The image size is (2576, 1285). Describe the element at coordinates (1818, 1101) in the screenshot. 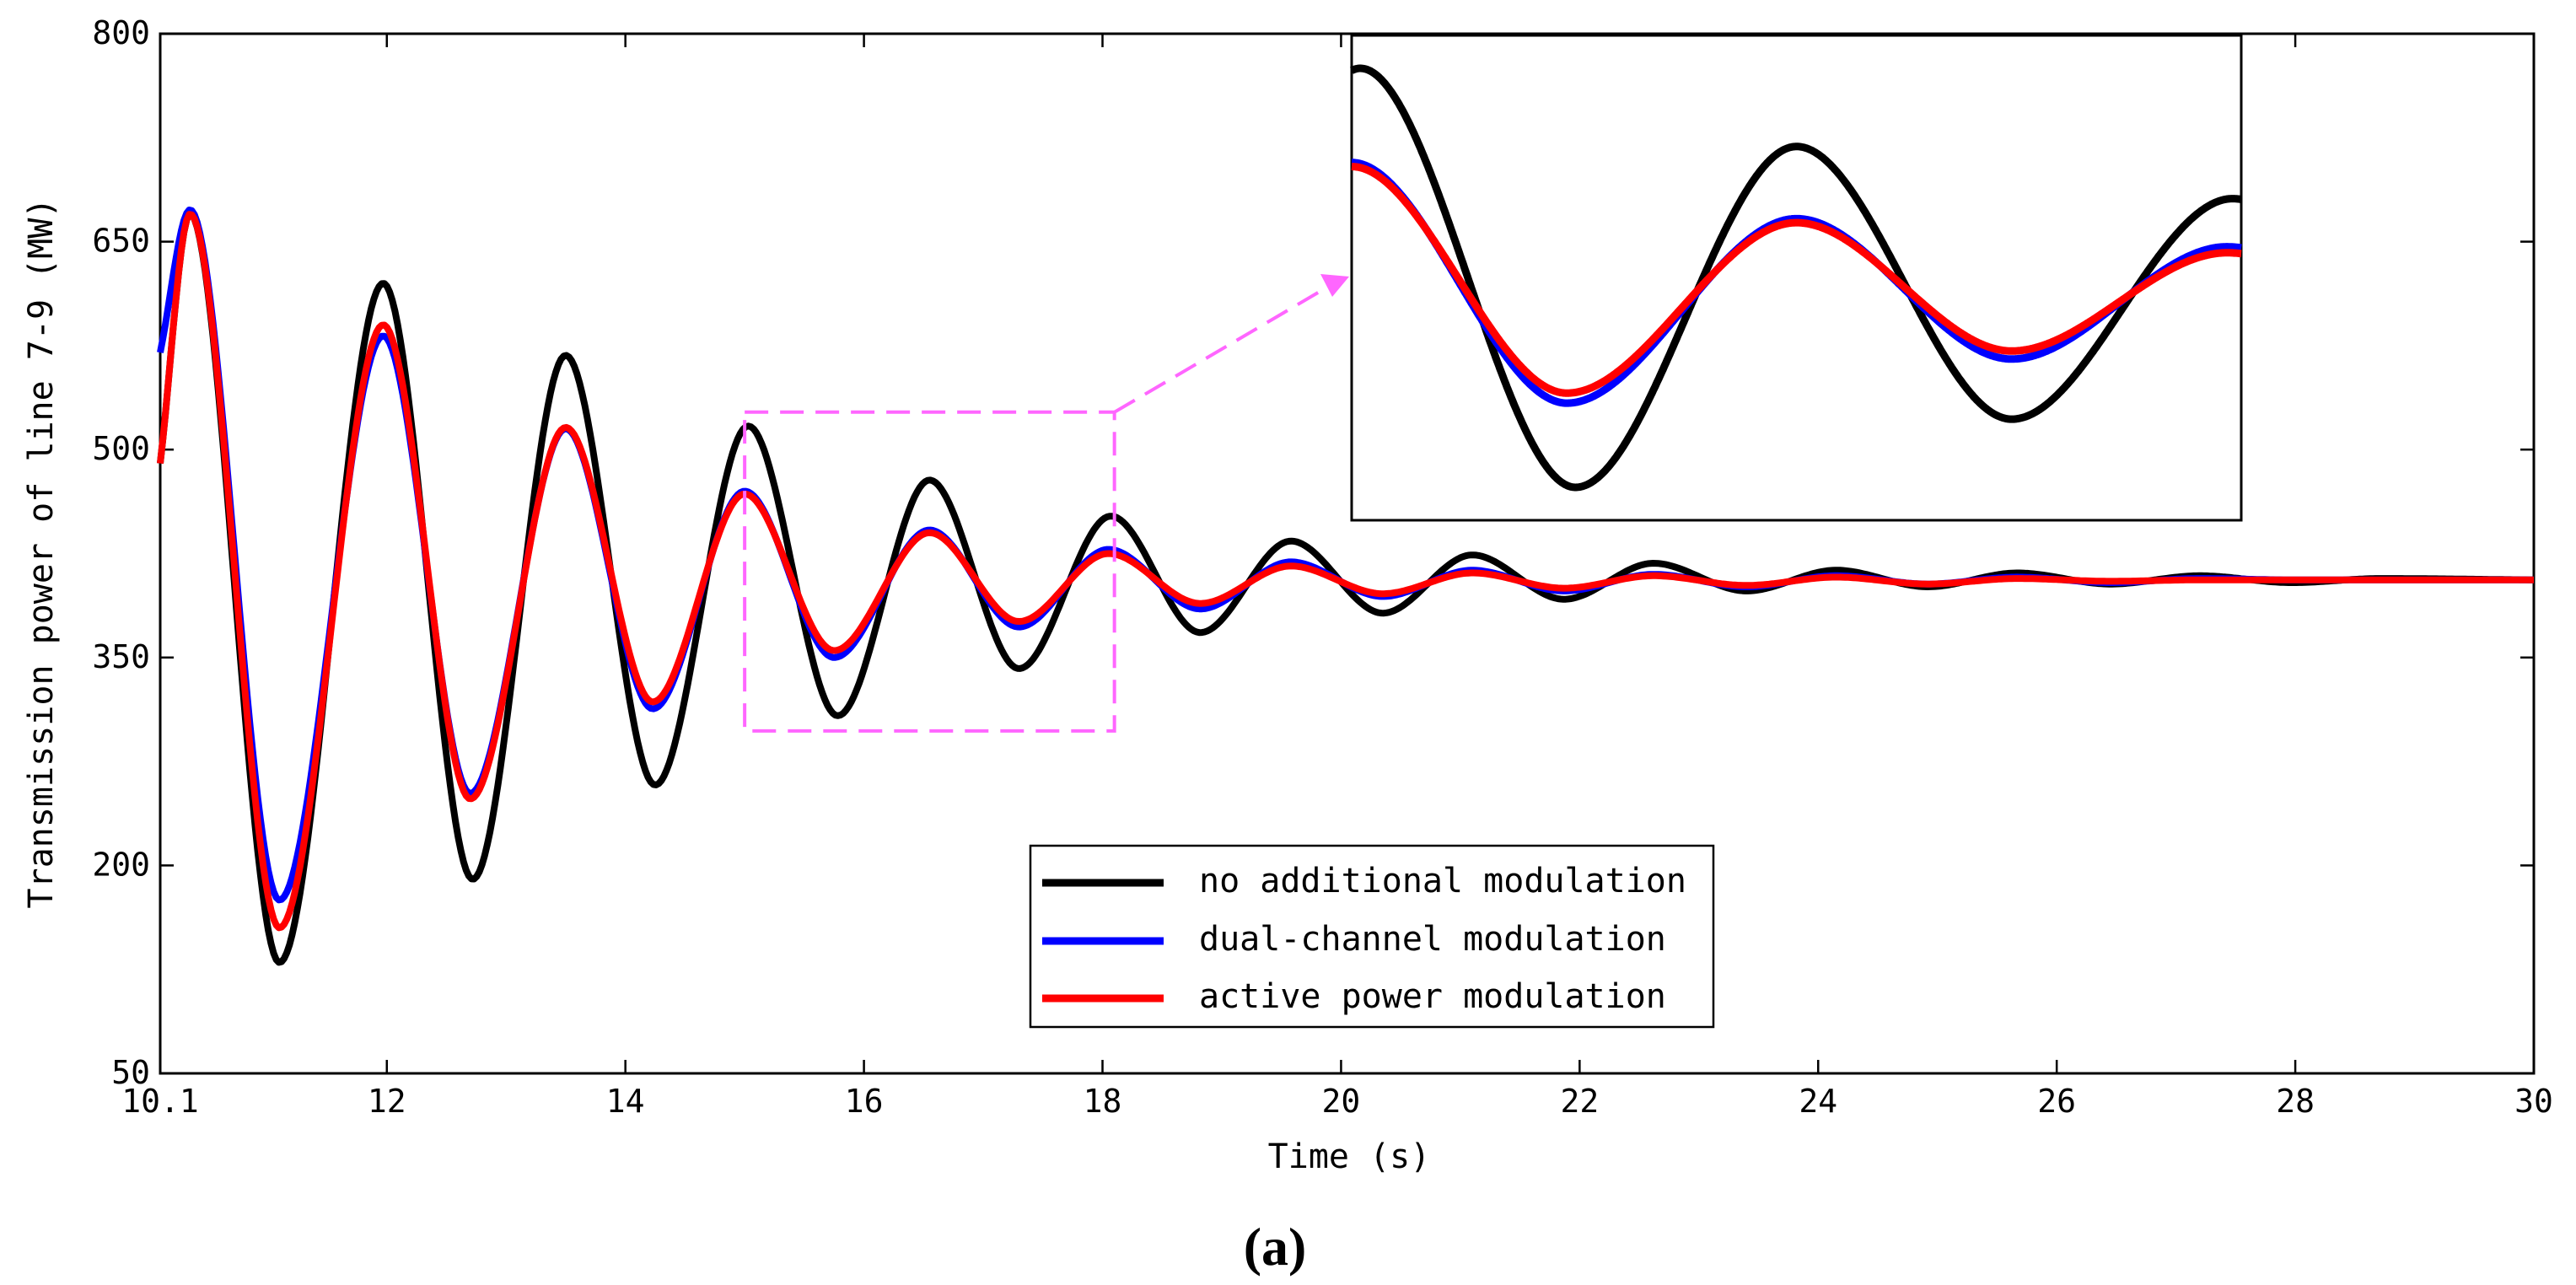

I see `x-tick-label: 24` at that location.